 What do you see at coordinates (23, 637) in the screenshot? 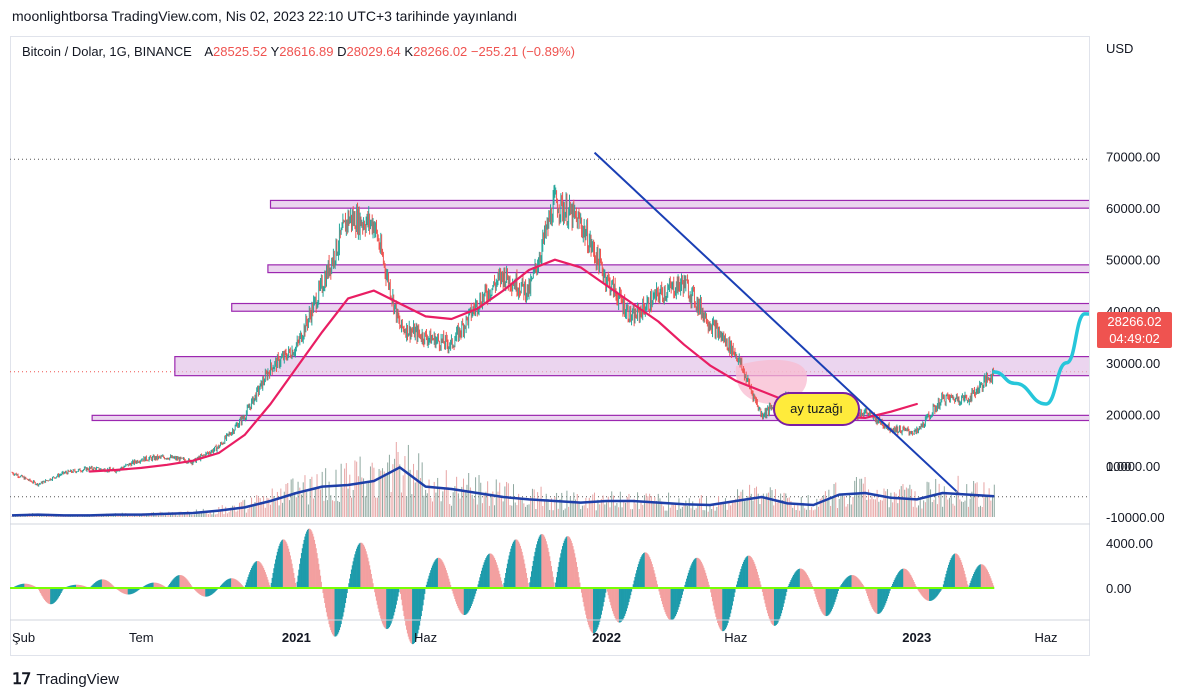
I see `time-axis-tick: Şub` at bounding box center [23, 637].